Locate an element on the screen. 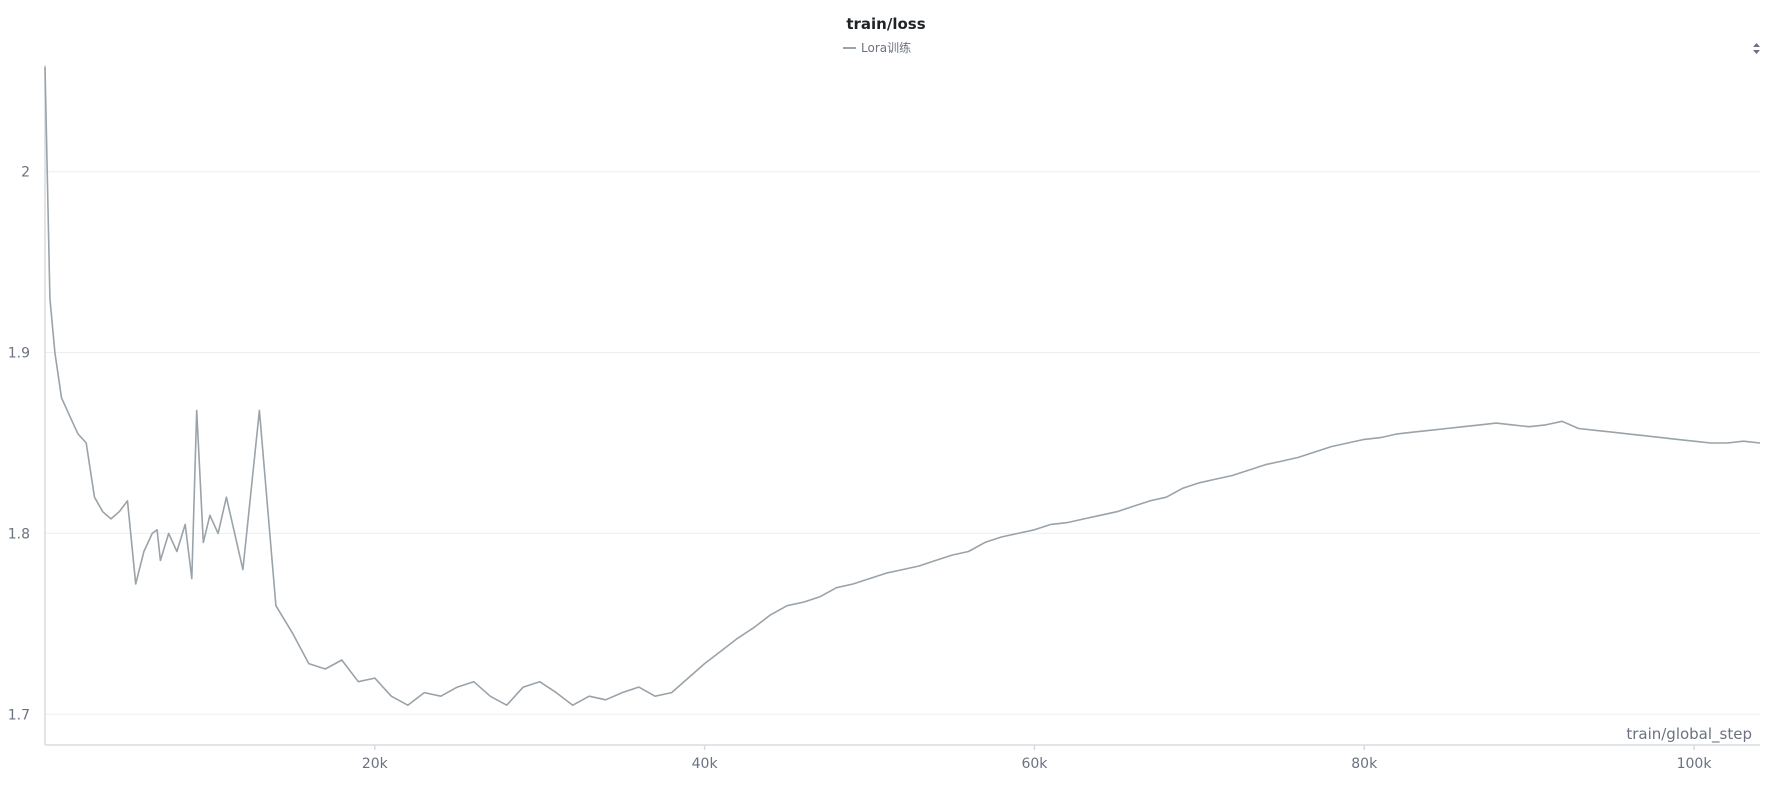 This screenshot has height=786, width=1773. x-axis-label: train/global_step is located at coordinates (1689, 734).